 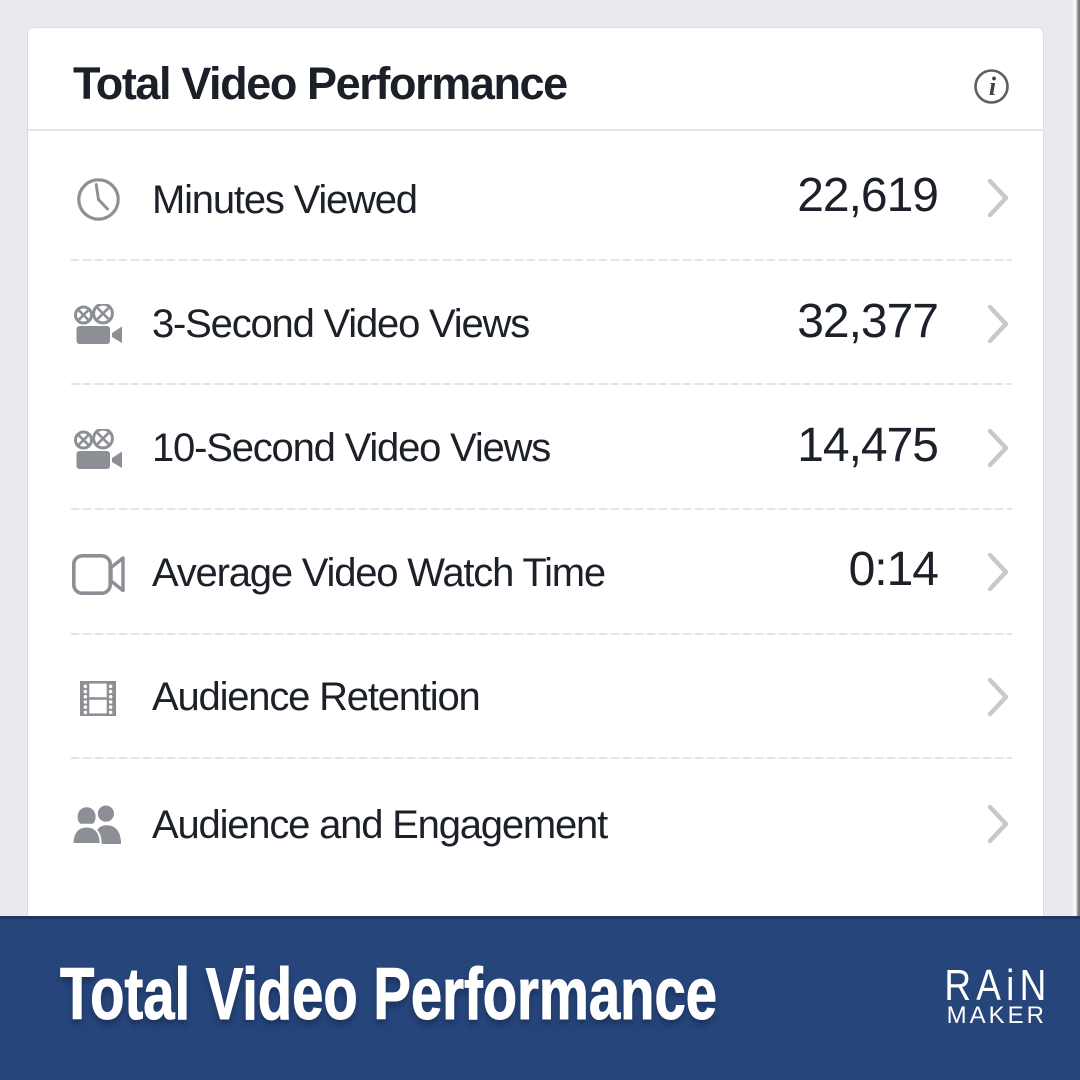 I want to click on svg-text: i, so click(x=993, y=86).